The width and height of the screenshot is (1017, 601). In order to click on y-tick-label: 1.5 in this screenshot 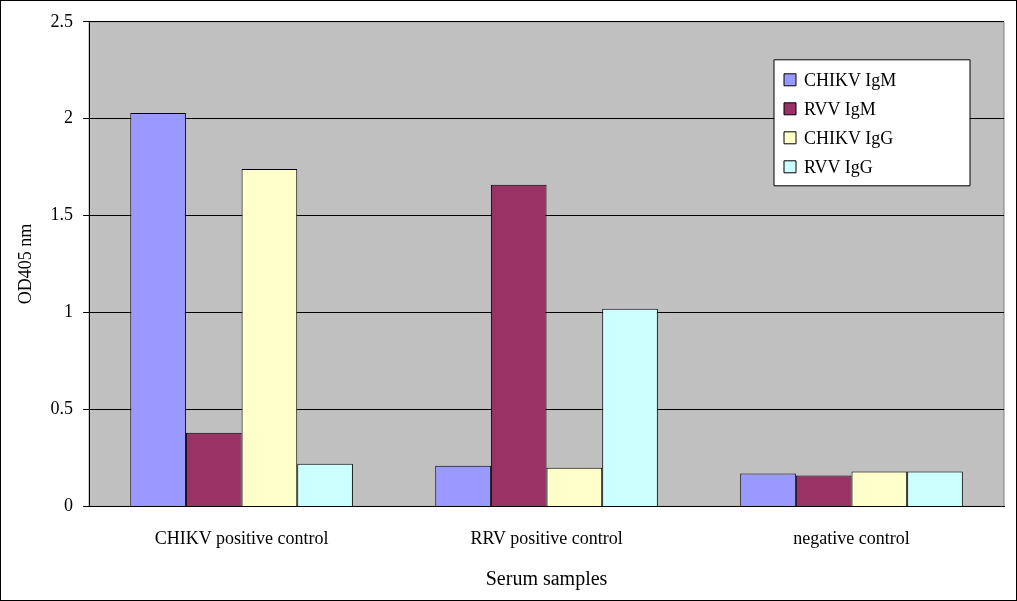, I will do `click(62, 214)`.